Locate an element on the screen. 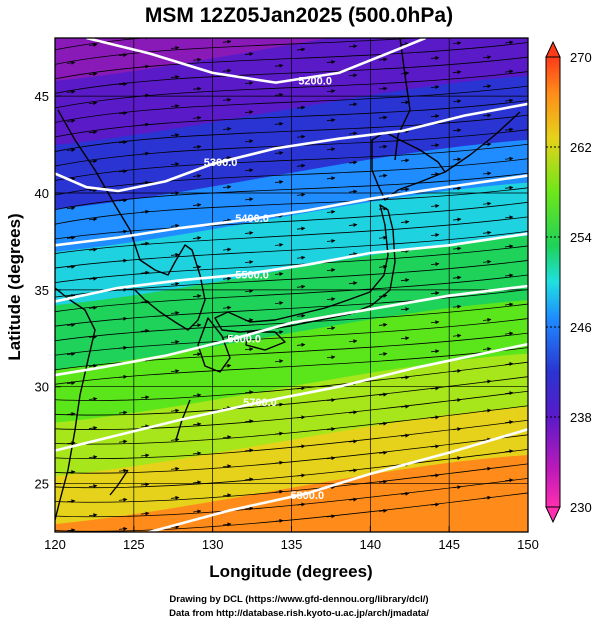 The height and width of the screenshot is (625, 599). contour-label: 5600.0 is located at coordinates (244, 339).